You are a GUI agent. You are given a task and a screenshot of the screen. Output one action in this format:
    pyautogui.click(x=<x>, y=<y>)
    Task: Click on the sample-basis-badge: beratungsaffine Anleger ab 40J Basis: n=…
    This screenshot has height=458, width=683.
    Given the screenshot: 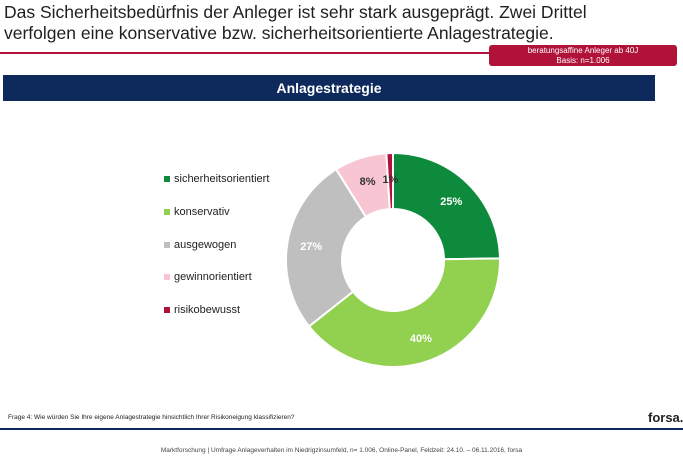 What is the action you would take?
    pyautogui.click(x=583, y=55)
    